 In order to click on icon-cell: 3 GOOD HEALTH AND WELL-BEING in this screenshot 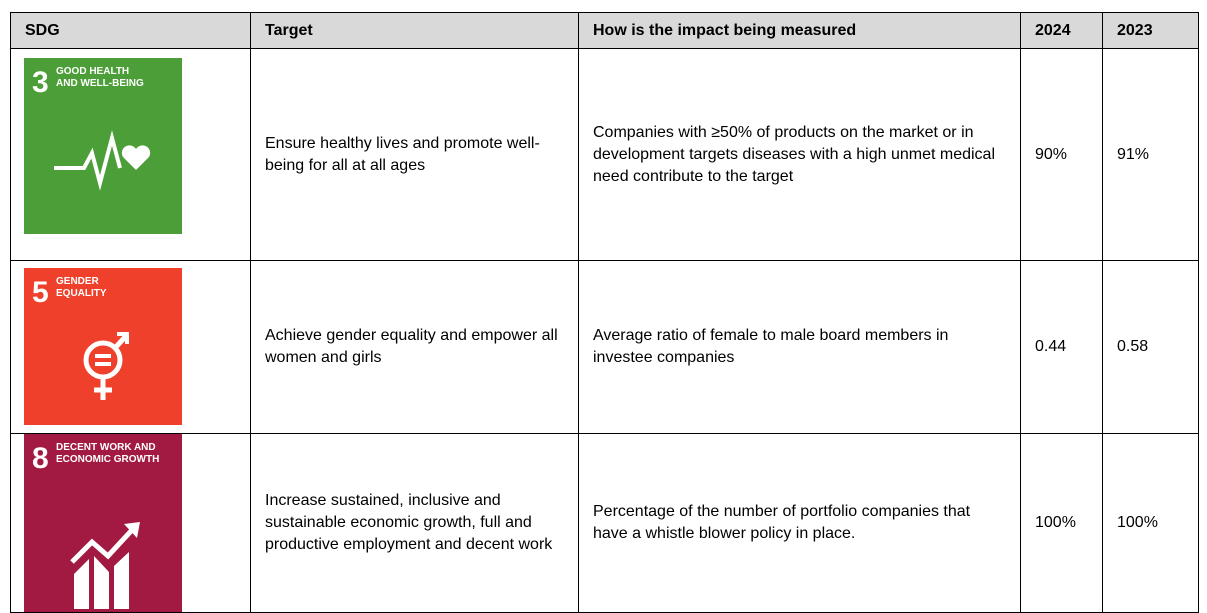, I will do `click(130, 154)`.